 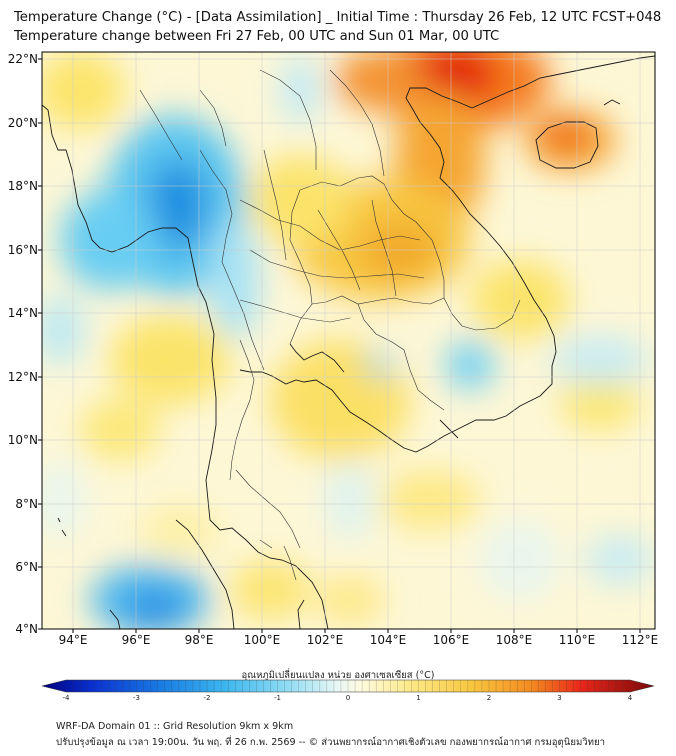 What do you see at coordinates (242, 410) in the screenshot?
I see `th-south-border` at bounding box center [242, 410].